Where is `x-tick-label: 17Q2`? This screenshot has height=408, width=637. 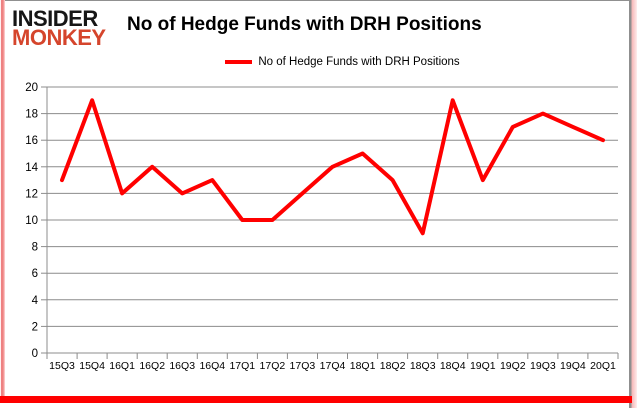 x-tick-label: 17Q2 is located at coordinates (273, 366).